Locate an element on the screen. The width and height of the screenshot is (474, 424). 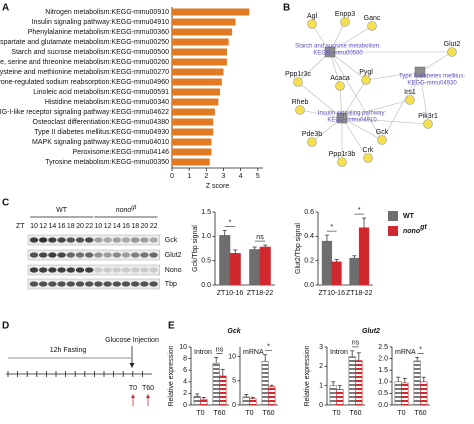
gene-label: Ppp1r3b is located at coordinates (342, 154).